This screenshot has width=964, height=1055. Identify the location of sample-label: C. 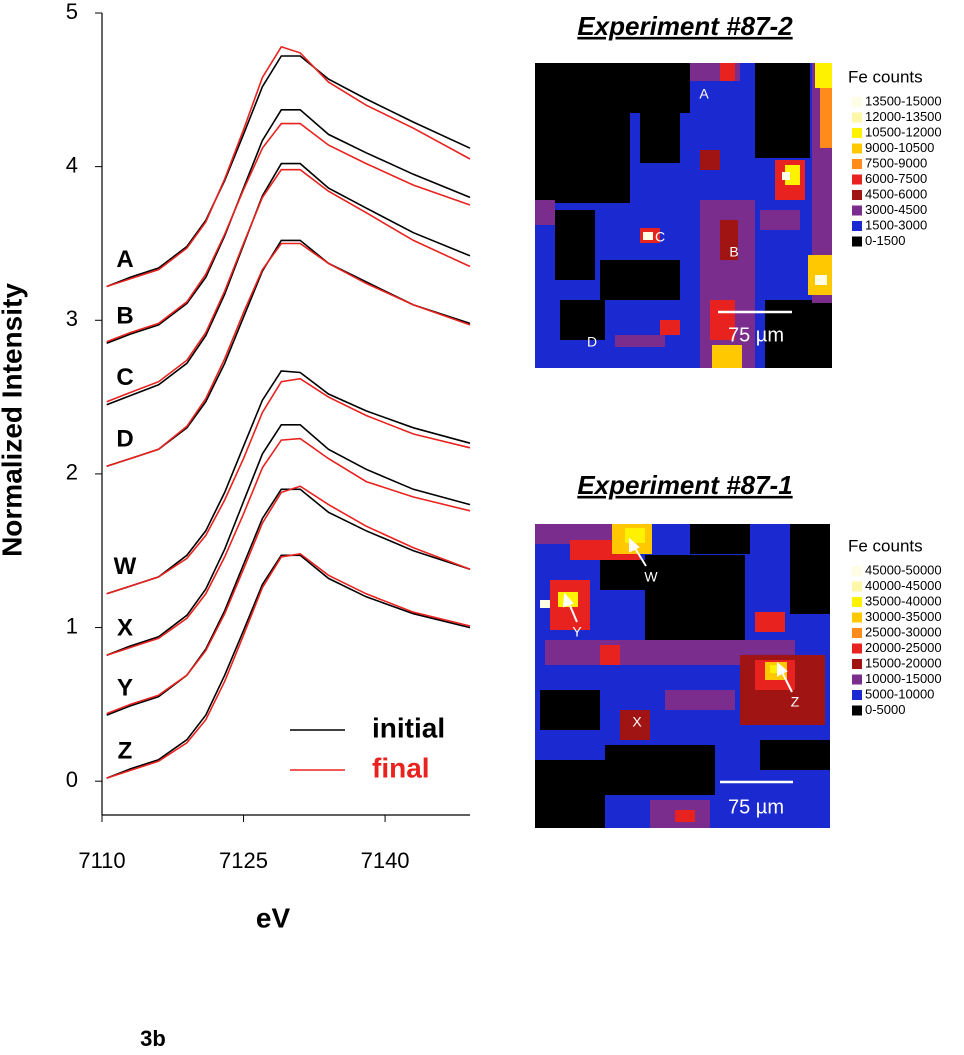
(124, 377).